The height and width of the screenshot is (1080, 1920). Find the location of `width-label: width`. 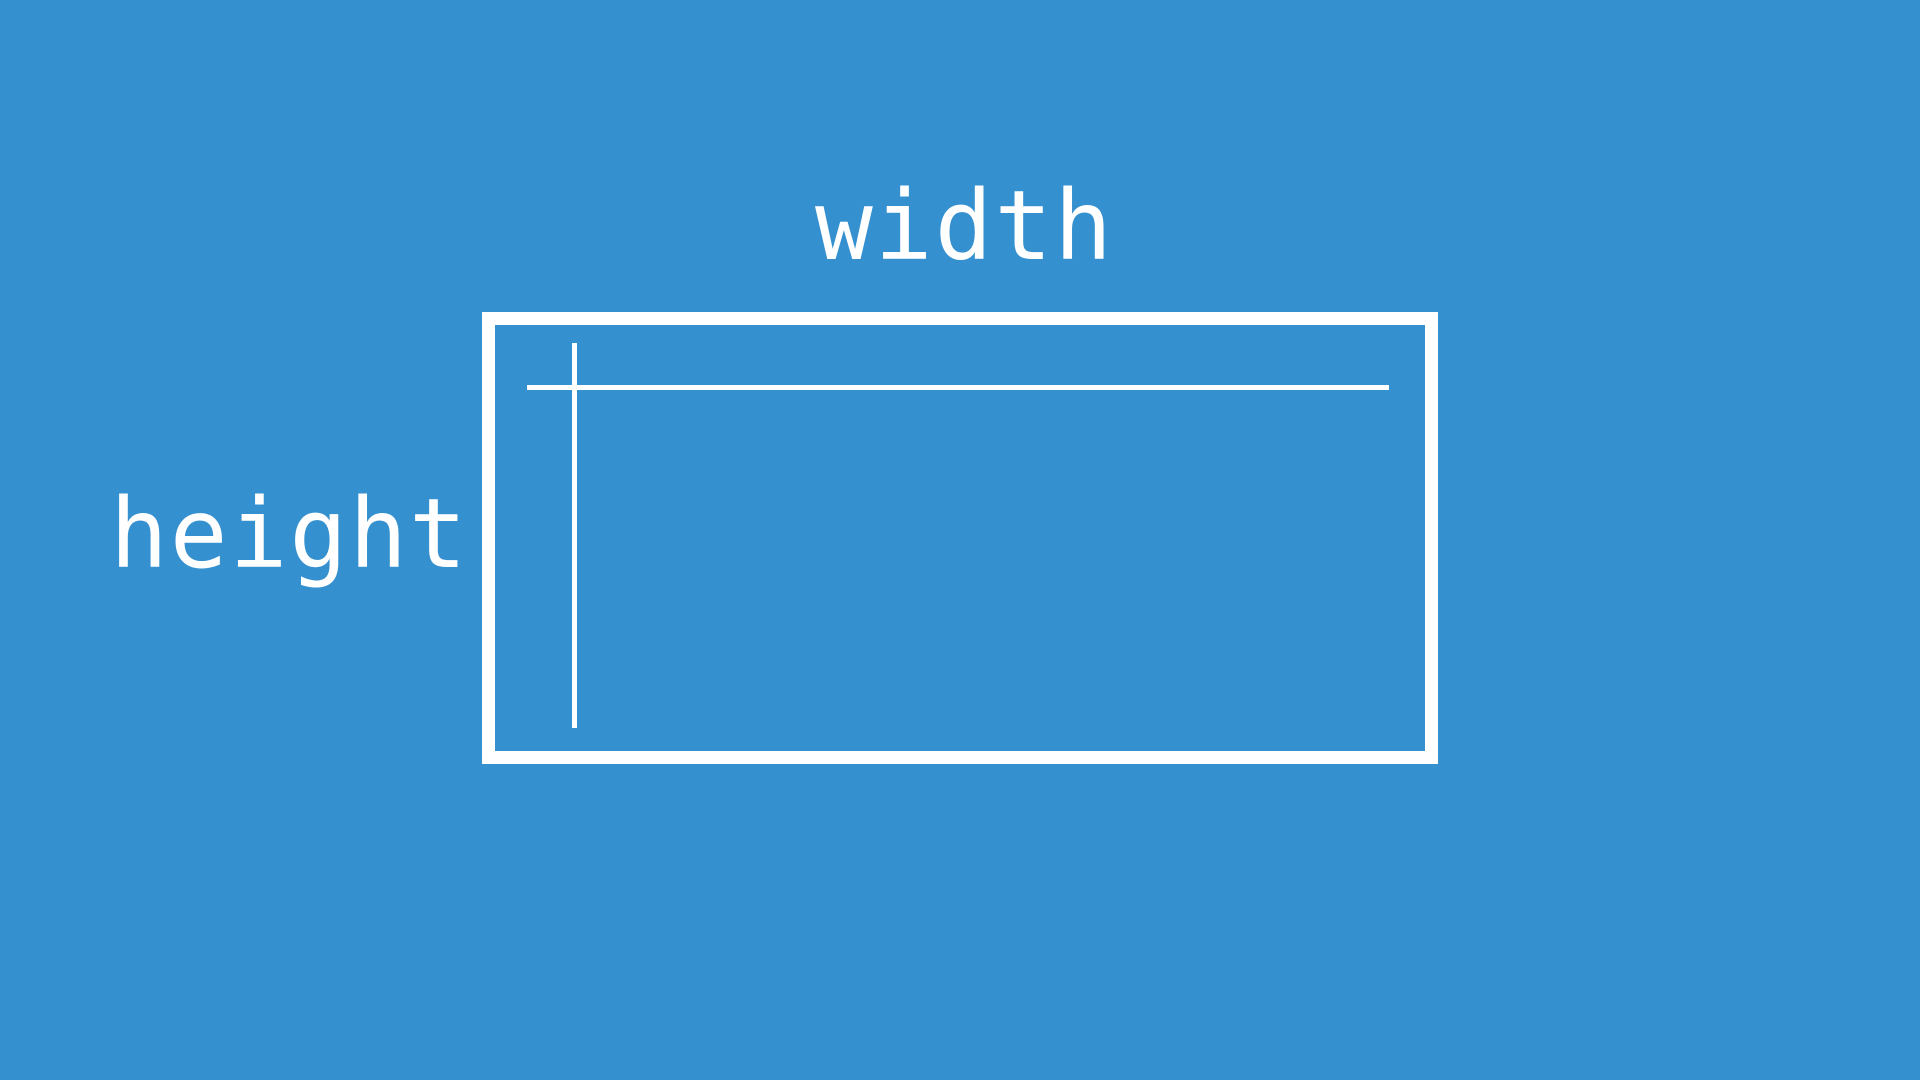

width-label: width is located at coordinates (964, 226).